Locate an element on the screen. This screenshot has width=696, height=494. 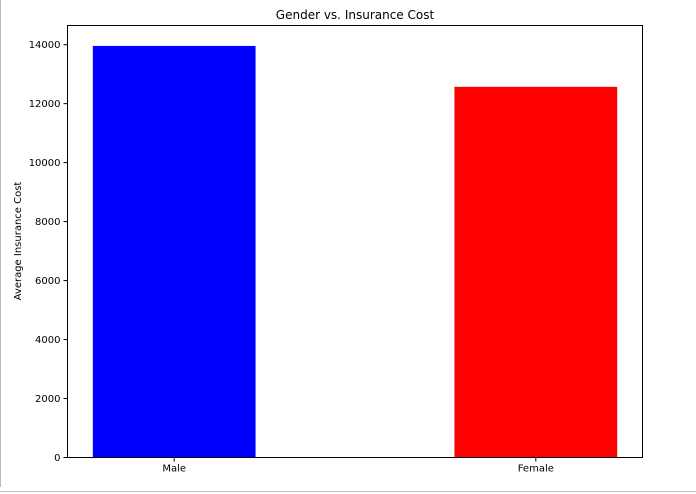
y-tick-label: 4000 is located at coordinates (47, 340).